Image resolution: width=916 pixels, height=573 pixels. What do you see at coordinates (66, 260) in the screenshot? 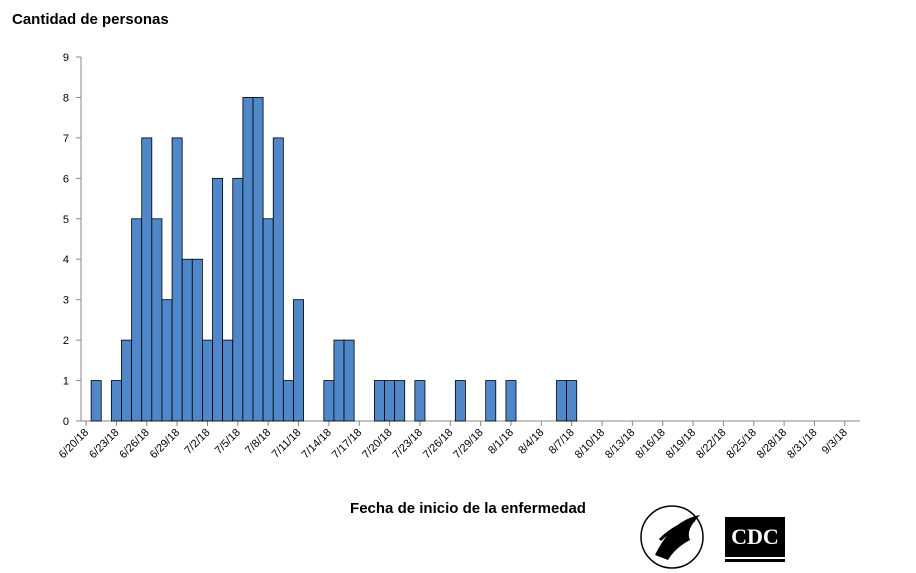
I see `y-tick-label: 4` at bounding box center [66, 260].